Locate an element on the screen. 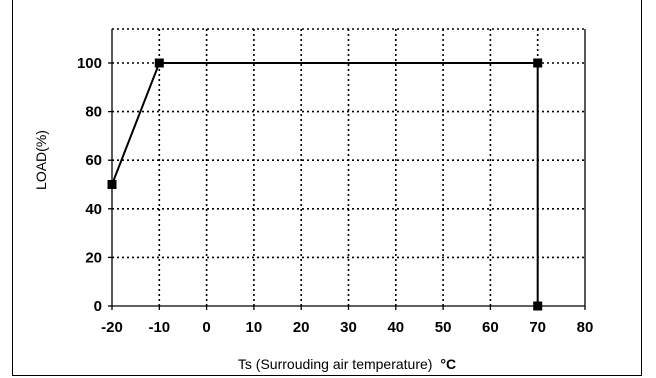  x-tick-label: 50 is located at coordinates (443, 327).